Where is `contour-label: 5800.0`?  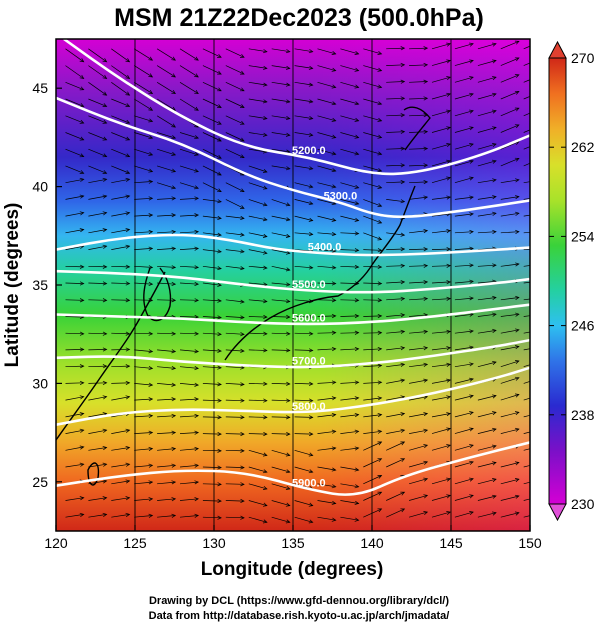 contour-label: 5800.0 is located at coordinates (309, 407).